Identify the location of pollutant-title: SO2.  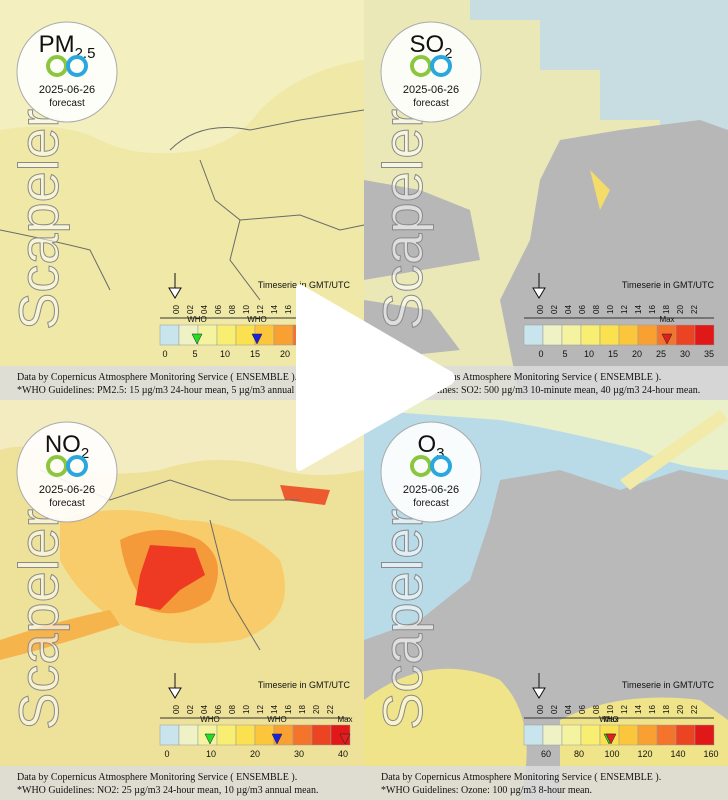
(430, 46).